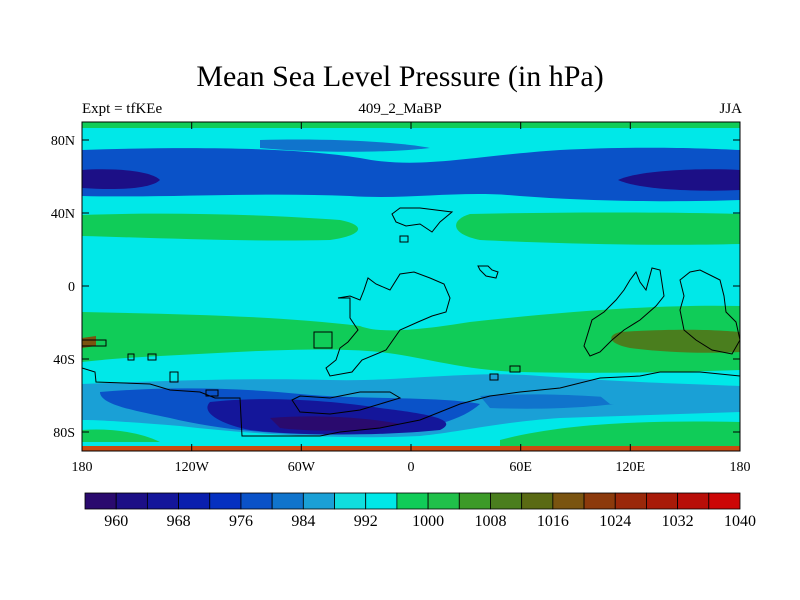 The width and height of the screenshot is (800, 600). Describe the element at coordinates (192, 467) in the screenshot. I see `x-tick-label: 120W` at that location.